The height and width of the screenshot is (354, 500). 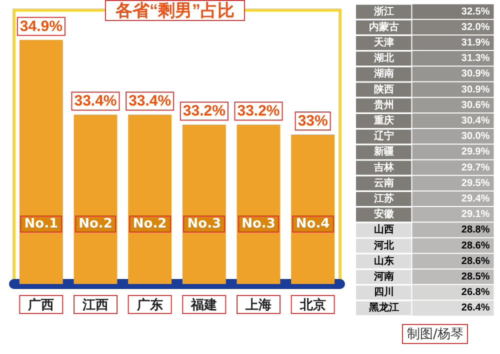 I want to click on data-label: 30.4%, so click(x=475, y=121).